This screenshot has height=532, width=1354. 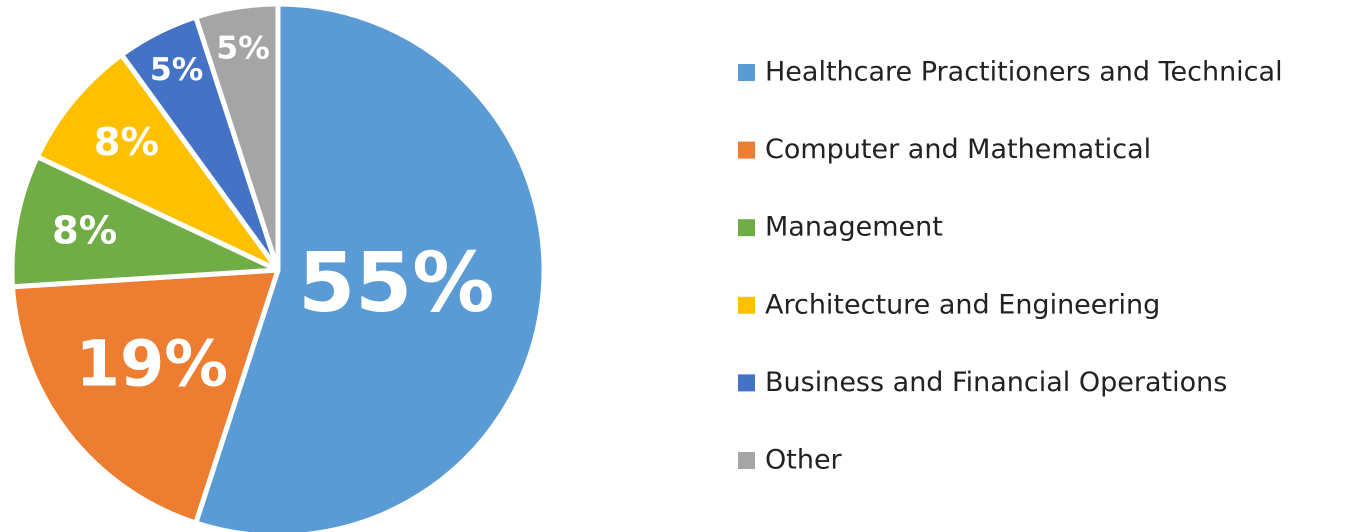 I want to click on legend-label: Computer and Mathematical, so click(x=958, y=149).